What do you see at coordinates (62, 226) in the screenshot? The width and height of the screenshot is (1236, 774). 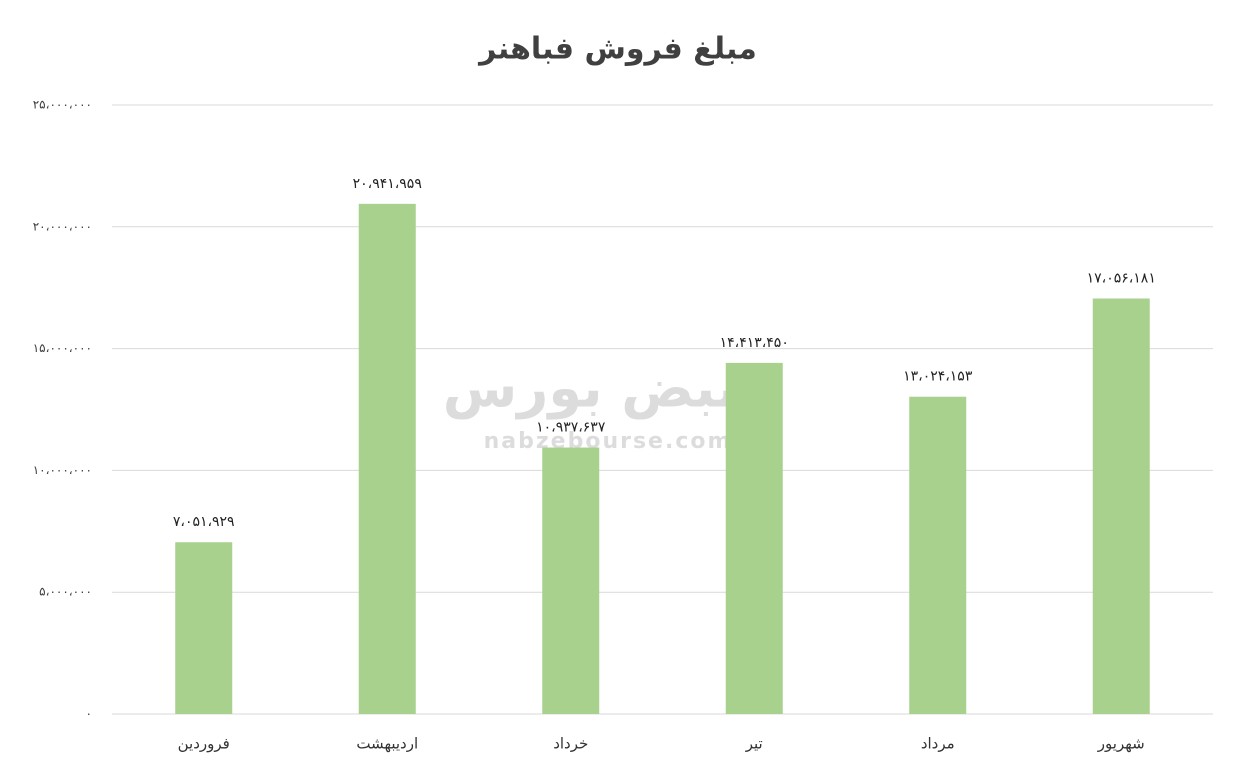 I see `y-tick-label: ۲۰،۰۰۰،۰۰۰` at bounding box center [62, 226].